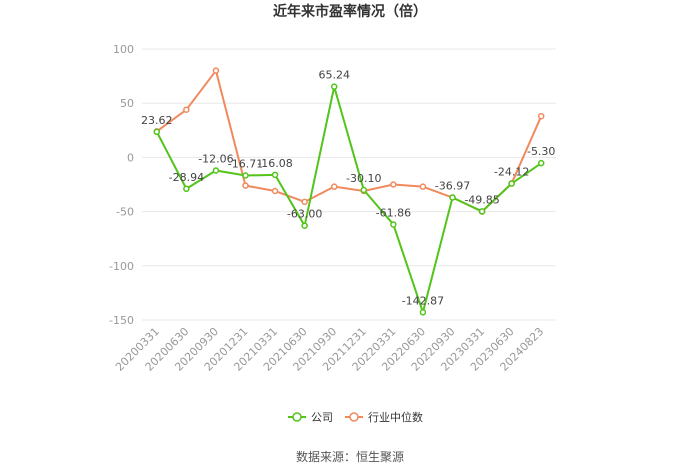 The height and width of the screenshot is (473, 700). What do you see at coordinates (310, 417) in the screenshot?
I see `legend-item-0: 公司` at bounding box center [310, 417].